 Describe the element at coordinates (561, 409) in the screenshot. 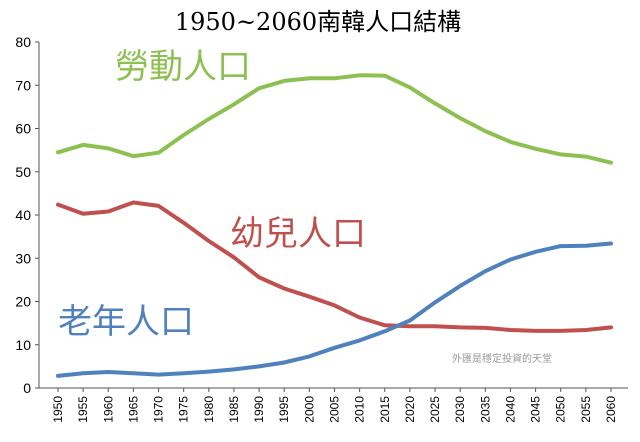

I see `x-tick-label: 2050` at that location.